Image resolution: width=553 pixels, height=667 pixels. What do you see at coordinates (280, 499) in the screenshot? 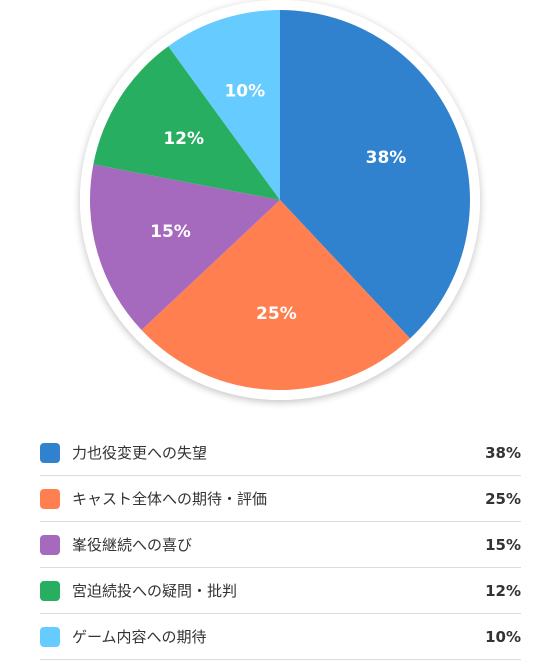
I see `legend-item: キャスト全体への期待・評価 25%` at bounding box center [280, 499].